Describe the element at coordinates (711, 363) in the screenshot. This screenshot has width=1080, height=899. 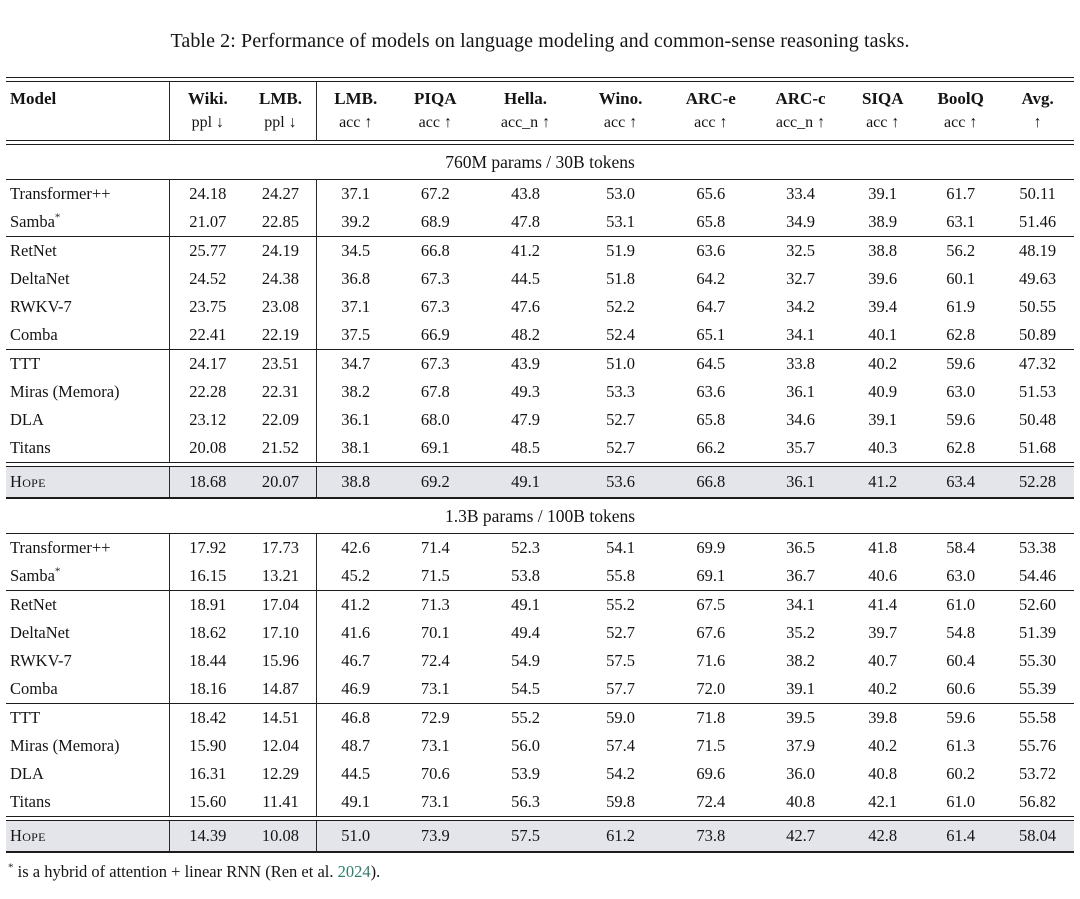
I see `value-cell: 64.5` at that location.